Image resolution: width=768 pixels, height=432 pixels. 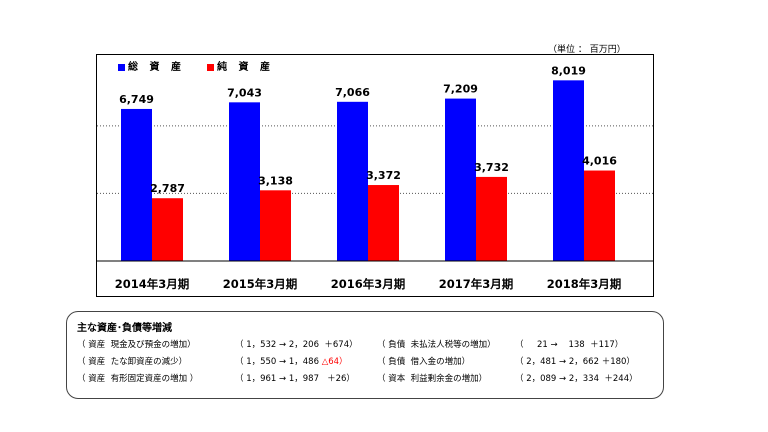 I want to click on notes-title: 主な資産･負債等増減, so click(x=124, y=328).